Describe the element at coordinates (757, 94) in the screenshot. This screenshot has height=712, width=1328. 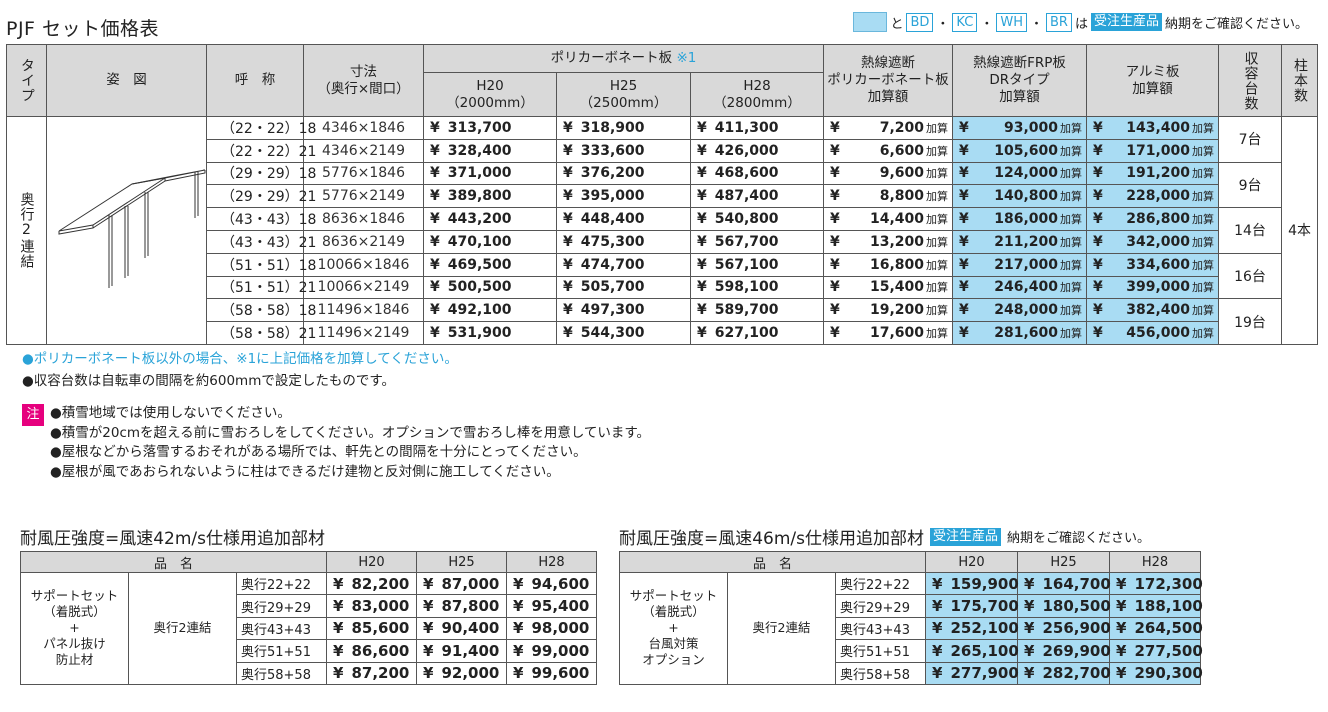
I see `col-h28: H28 （2800mm）` at that location.